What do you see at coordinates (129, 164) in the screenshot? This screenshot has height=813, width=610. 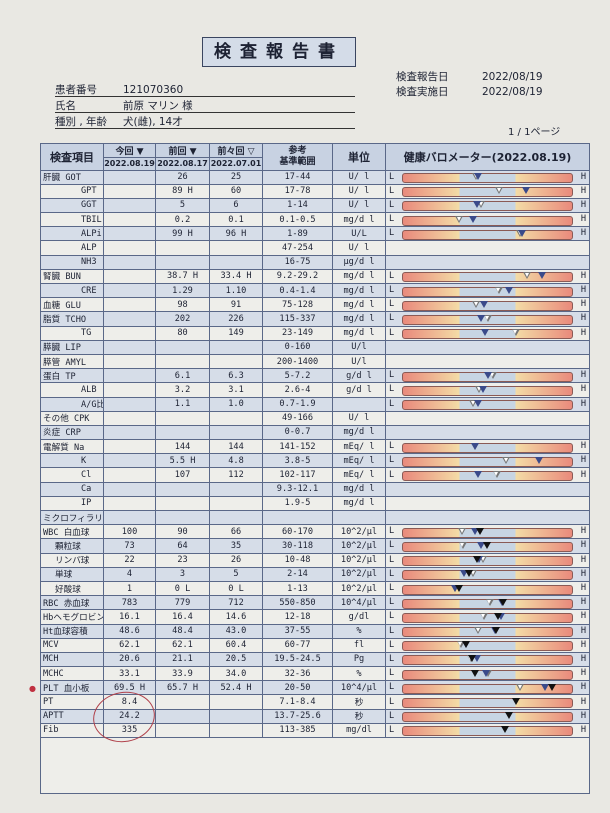 I see `header-current-date: 2022.08.19` at bounding box center [129, 164].